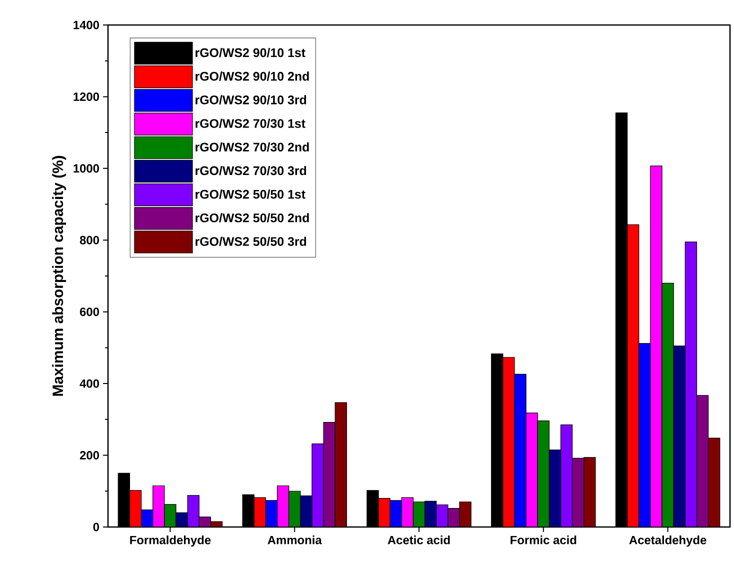 Image resolution: width=734 pixels, height=561 pixels. What do you see at coordinates (251, 171) in the screenshot?
I see `legend-label: rGO/WS2 70/30 3rd` at bounding box center [251, 171].